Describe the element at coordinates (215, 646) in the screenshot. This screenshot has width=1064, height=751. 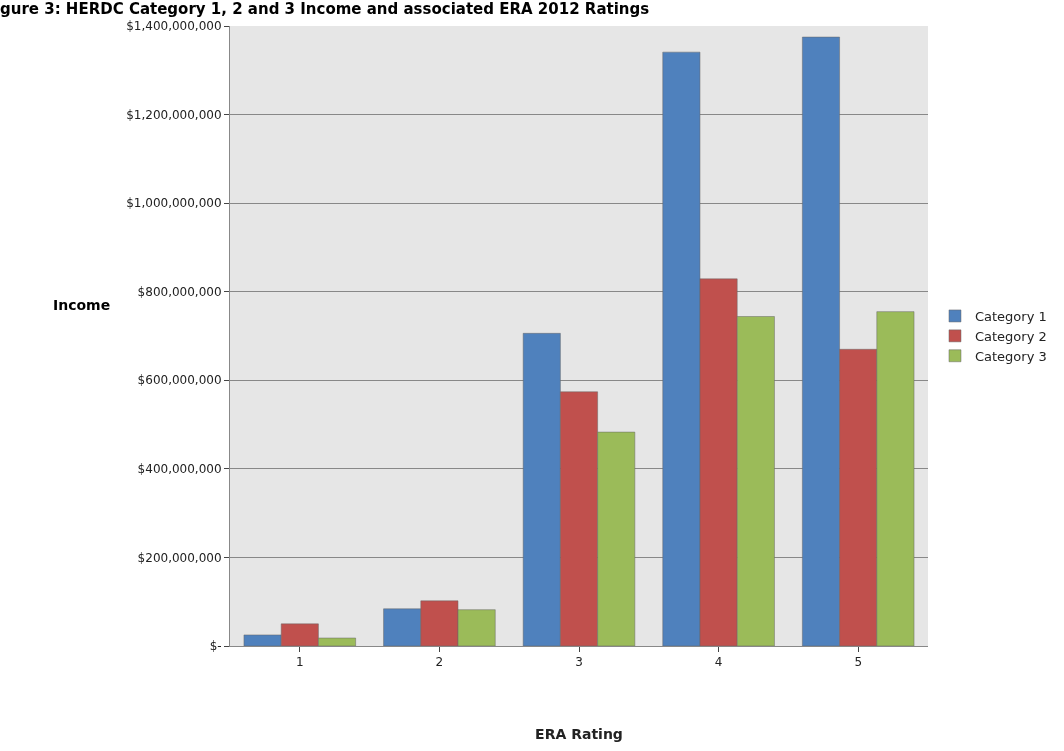
I see `y-tick-label: $-` at that location.